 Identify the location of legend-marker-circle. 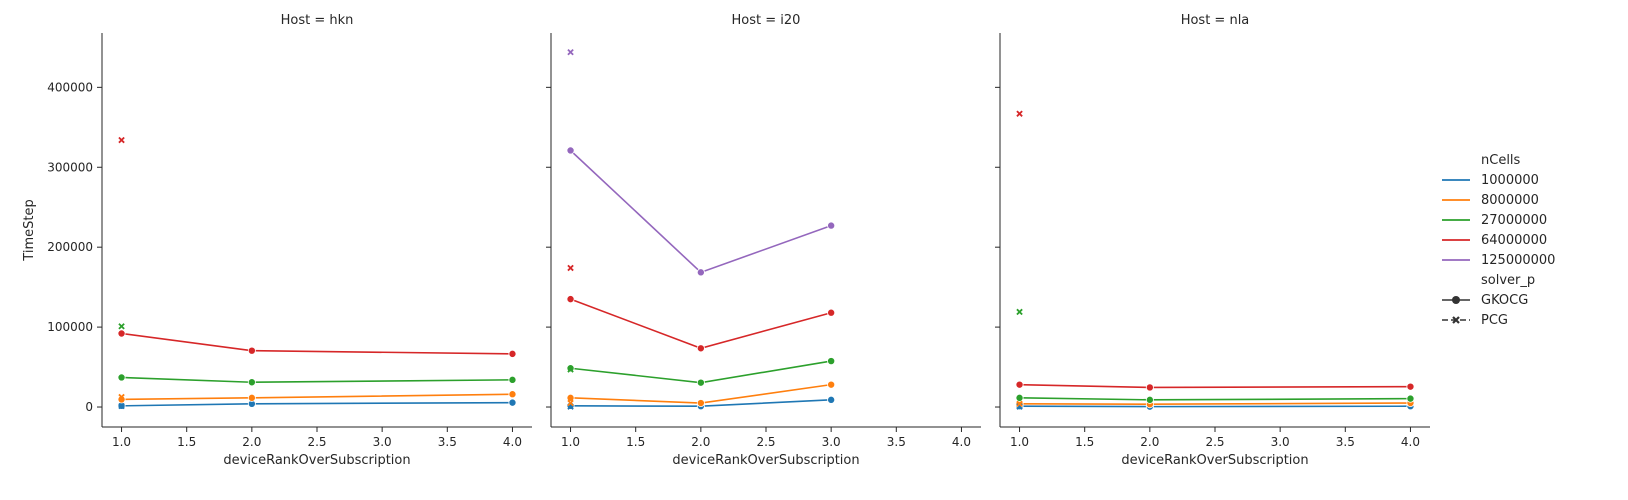
(1456, 300).